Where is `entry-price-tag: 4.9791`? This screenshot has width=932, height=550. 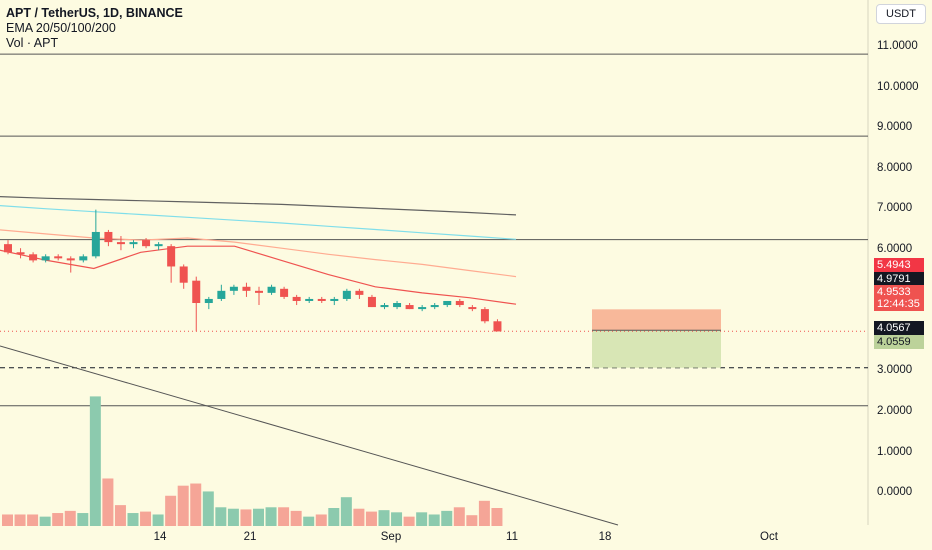 entry-price-tag: 4.9791 is located at coordinates (899, 279).